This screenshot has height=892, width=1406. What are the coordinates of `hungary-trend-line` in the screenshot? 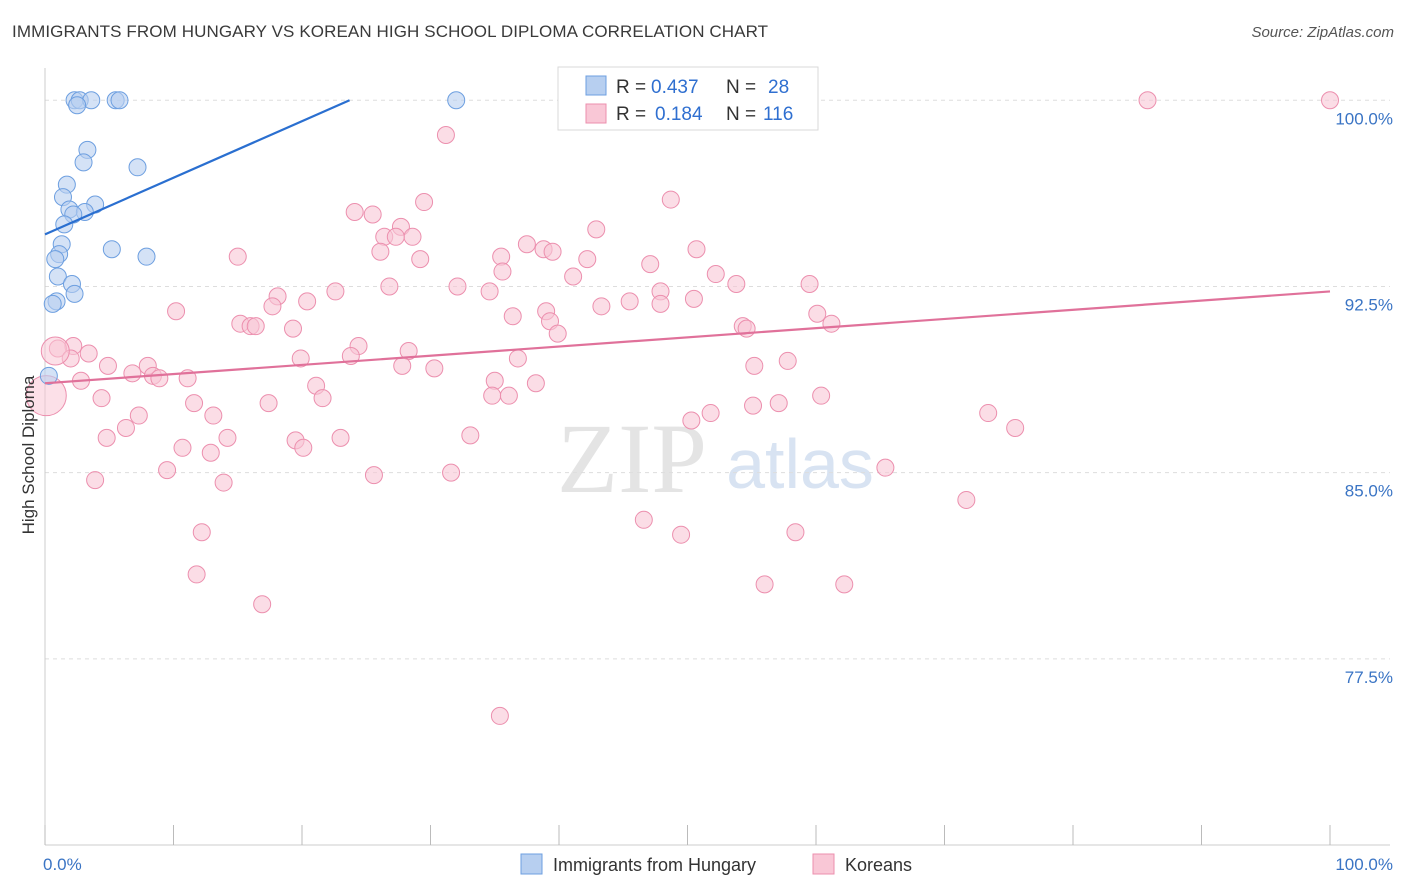 It's located at (197, 167).